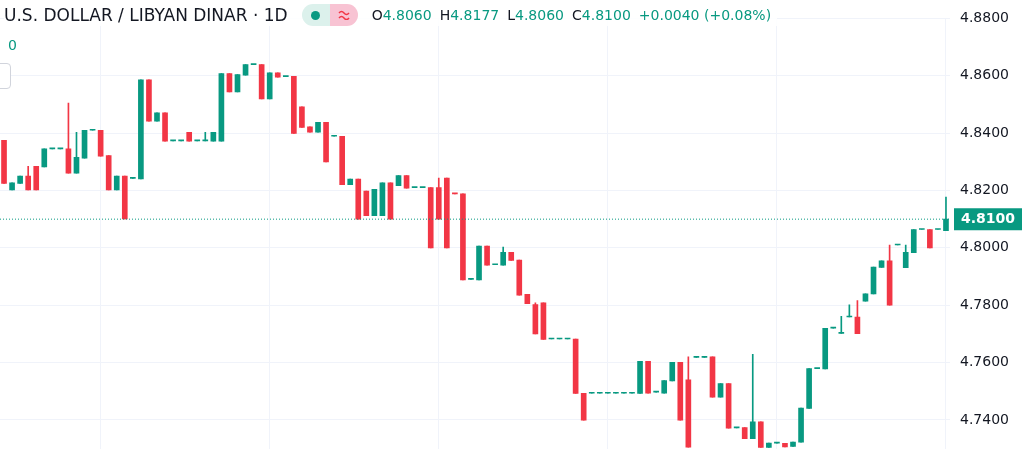  What do you see at coordinates (536, 15) in the screenshot?
I see `annotation: L4.8060` at bounding box center [536, 15].